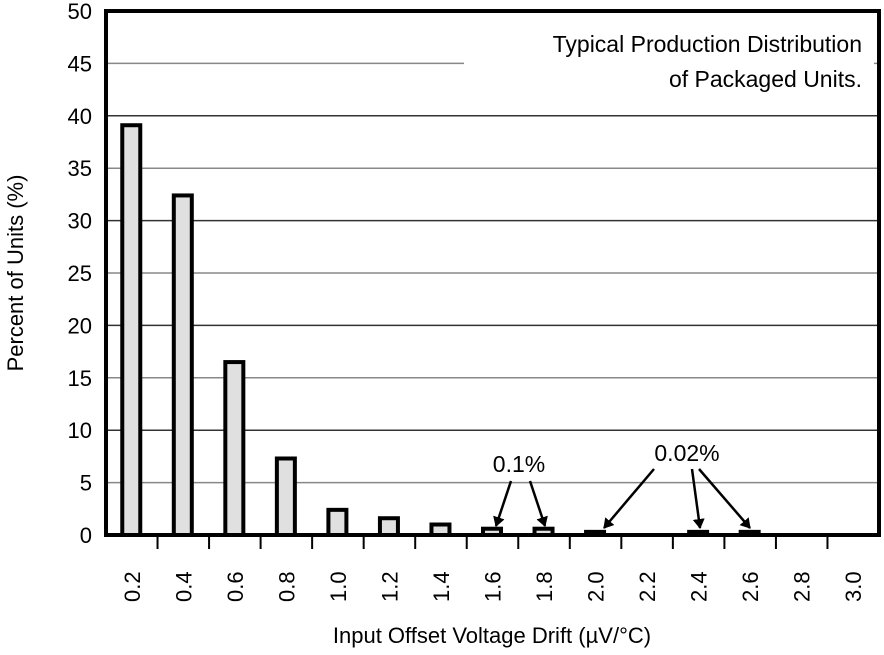 This screenshot has width=884, height=655. I want to click on y-tick-label: 40, so click(80, 116).